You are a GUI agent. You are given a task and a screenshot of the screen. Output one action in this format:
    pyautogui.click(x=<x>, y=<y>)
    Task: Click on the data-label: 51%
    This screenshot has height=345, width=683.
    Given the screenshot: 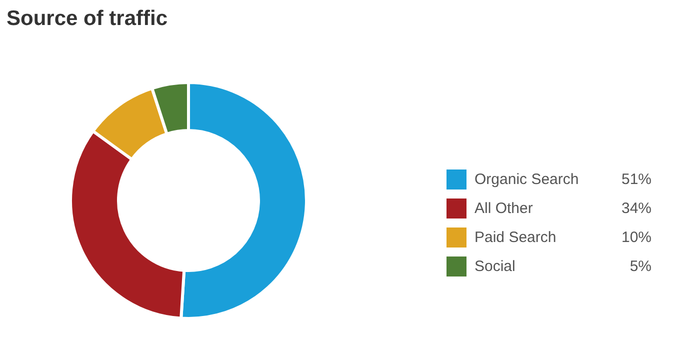 What is the action you would take?
    pyautogui.click(x=636, y=179)
    